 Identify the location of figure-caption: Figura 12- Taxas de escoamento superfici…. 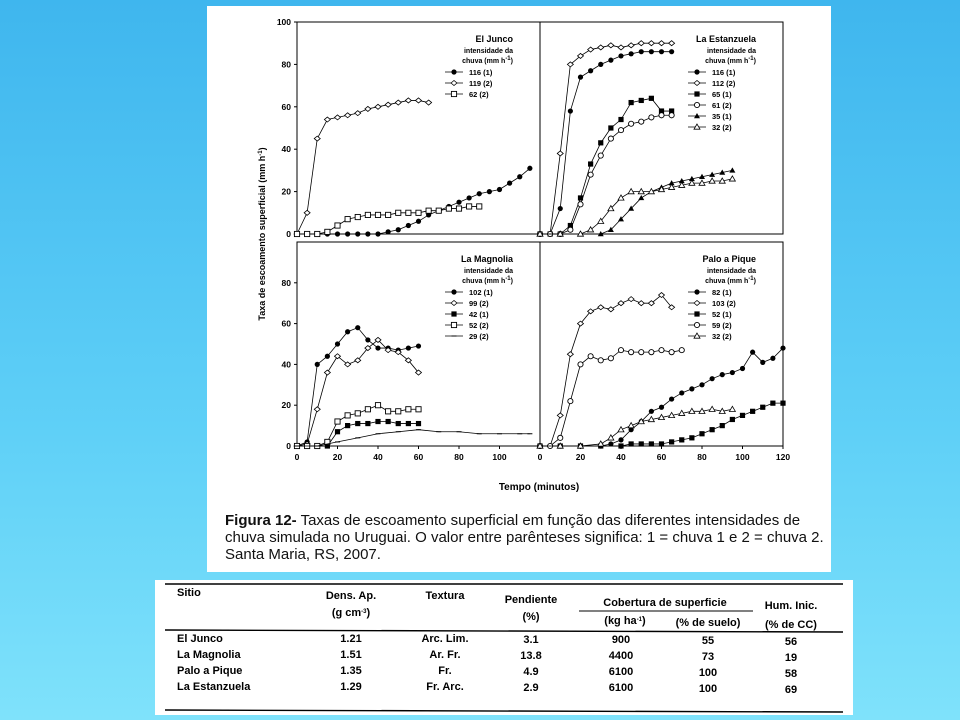
(525, 537).